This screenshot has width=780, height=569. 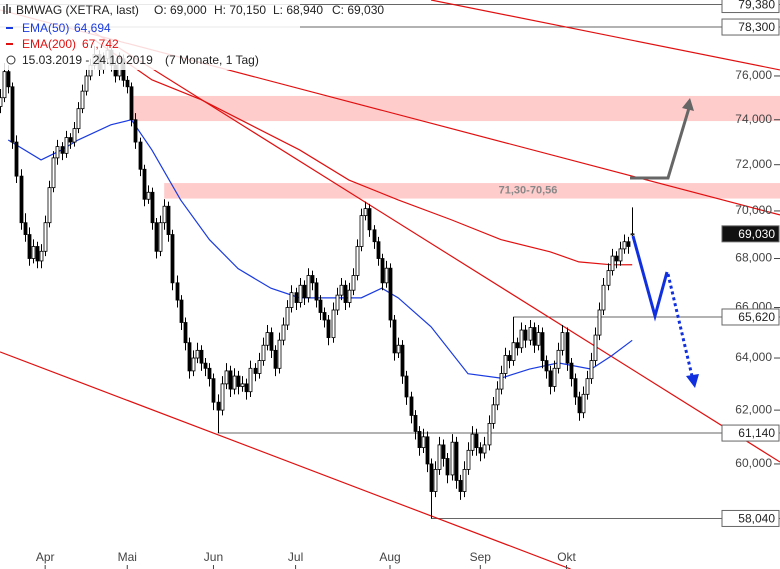 What do you see at coordinates (212, 60) in the screenshot?
I see `span: (7 Monate, 1 Tag)` at bounding box center [212, 60].